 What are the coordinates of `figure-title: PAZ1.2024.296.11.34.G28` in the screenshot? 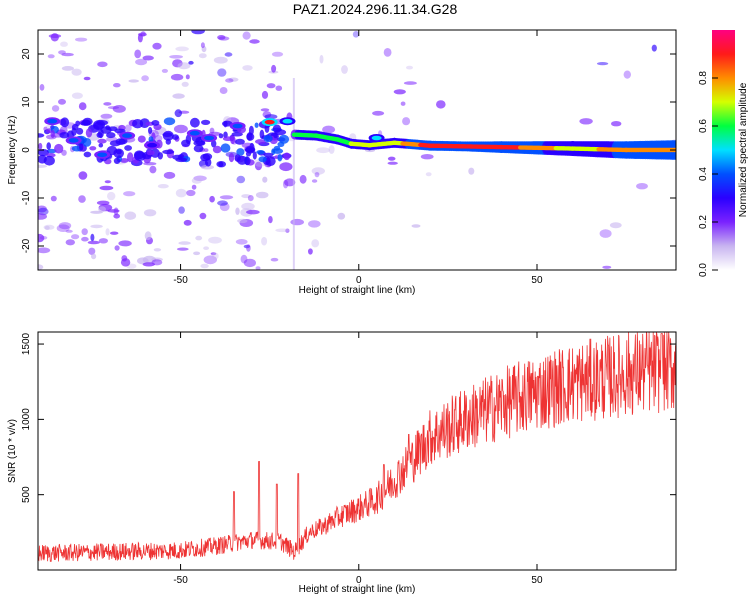 It's located at (375, 9).